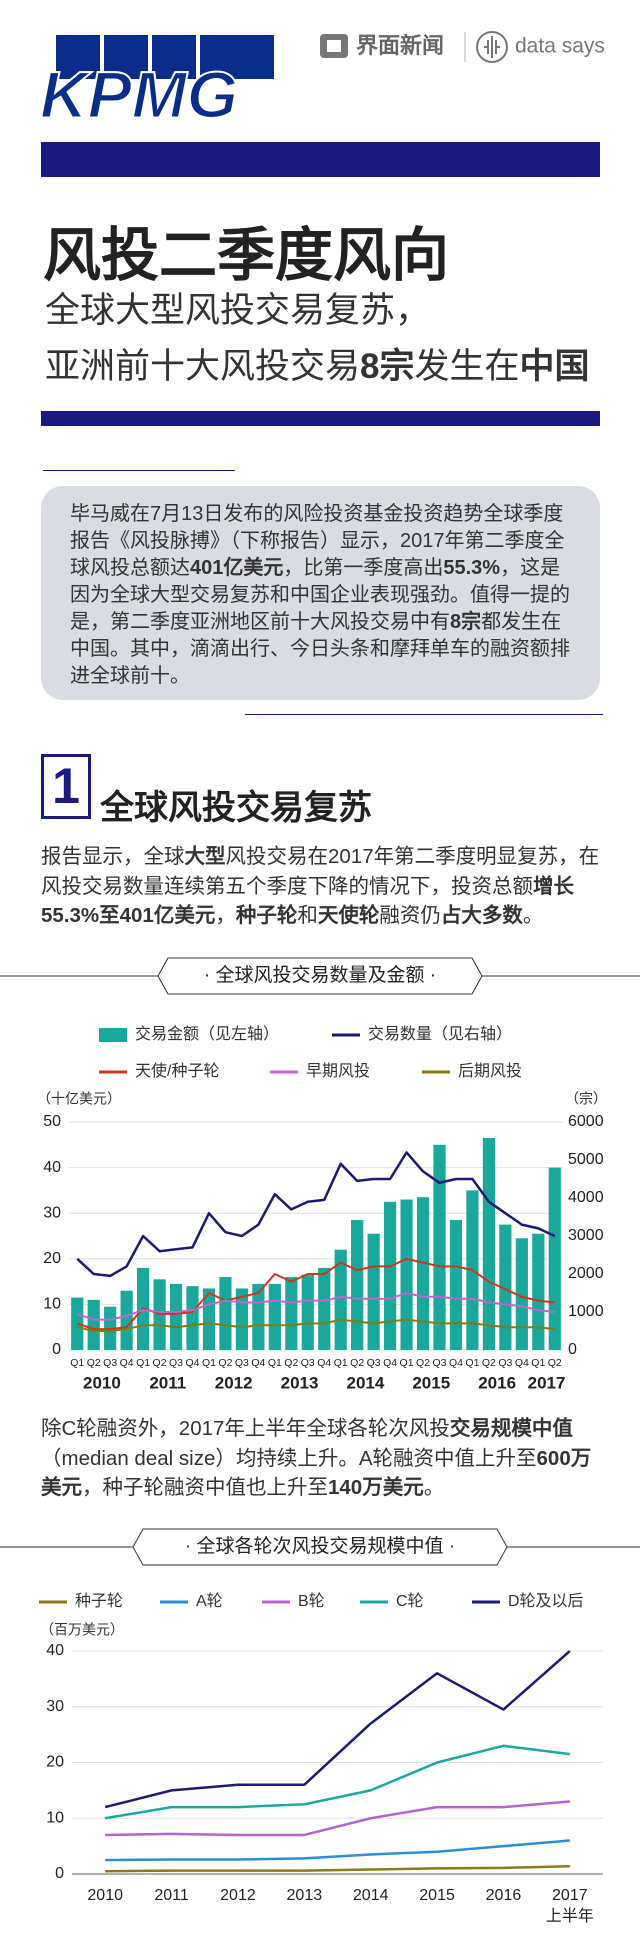 This screenshot has width=640, height=1936. What do you see at coordinates (245, 1428) in the screenshot?
I see `text-run: 除C轮融资外，2017年上半年全球各轮次风投` at bounding box center [245, 1428].